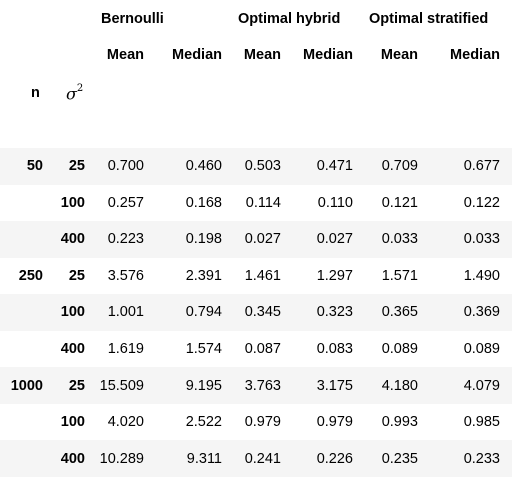  I want to click on table-cell: 0.365, so click(399, 312).